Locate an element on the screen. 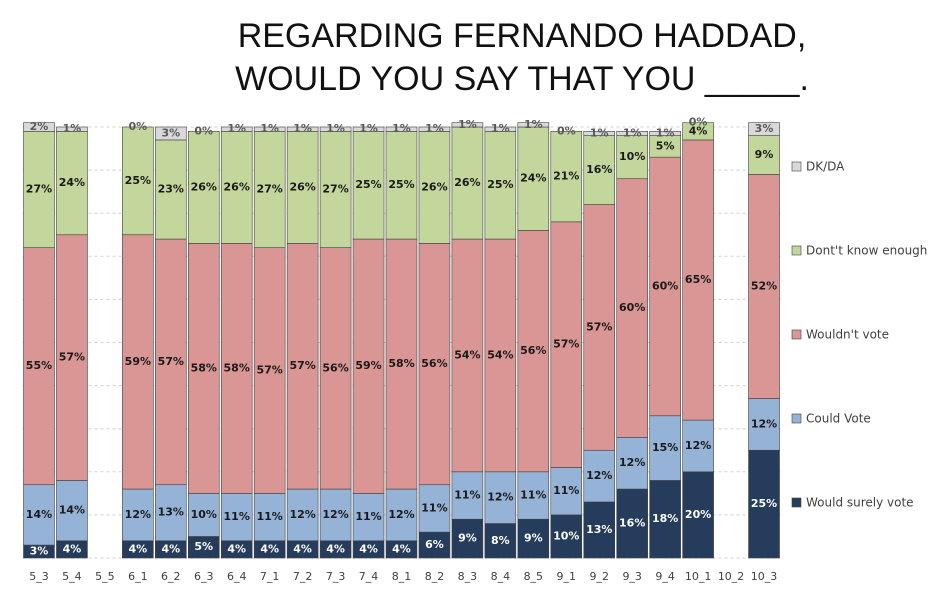  x-tick-label: 7_1 is located at coordinates (270, 576).